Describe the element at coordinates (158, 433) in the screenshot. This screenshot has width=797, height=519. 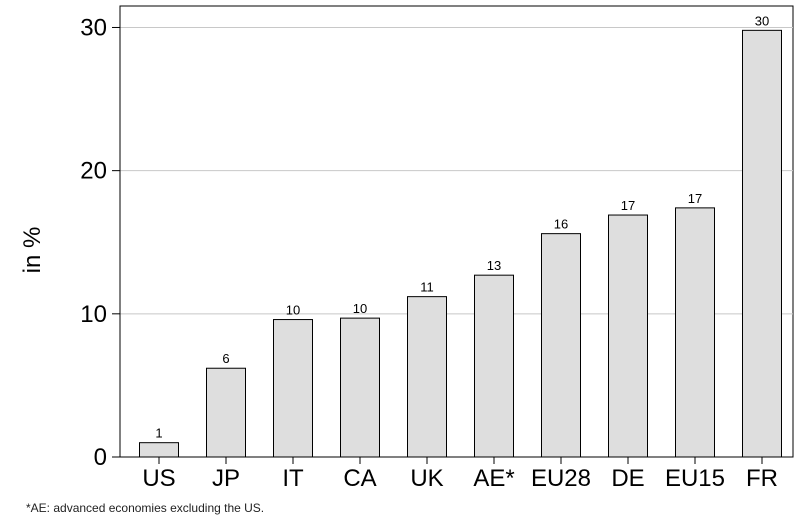
I see `data-label: 1` at that location.